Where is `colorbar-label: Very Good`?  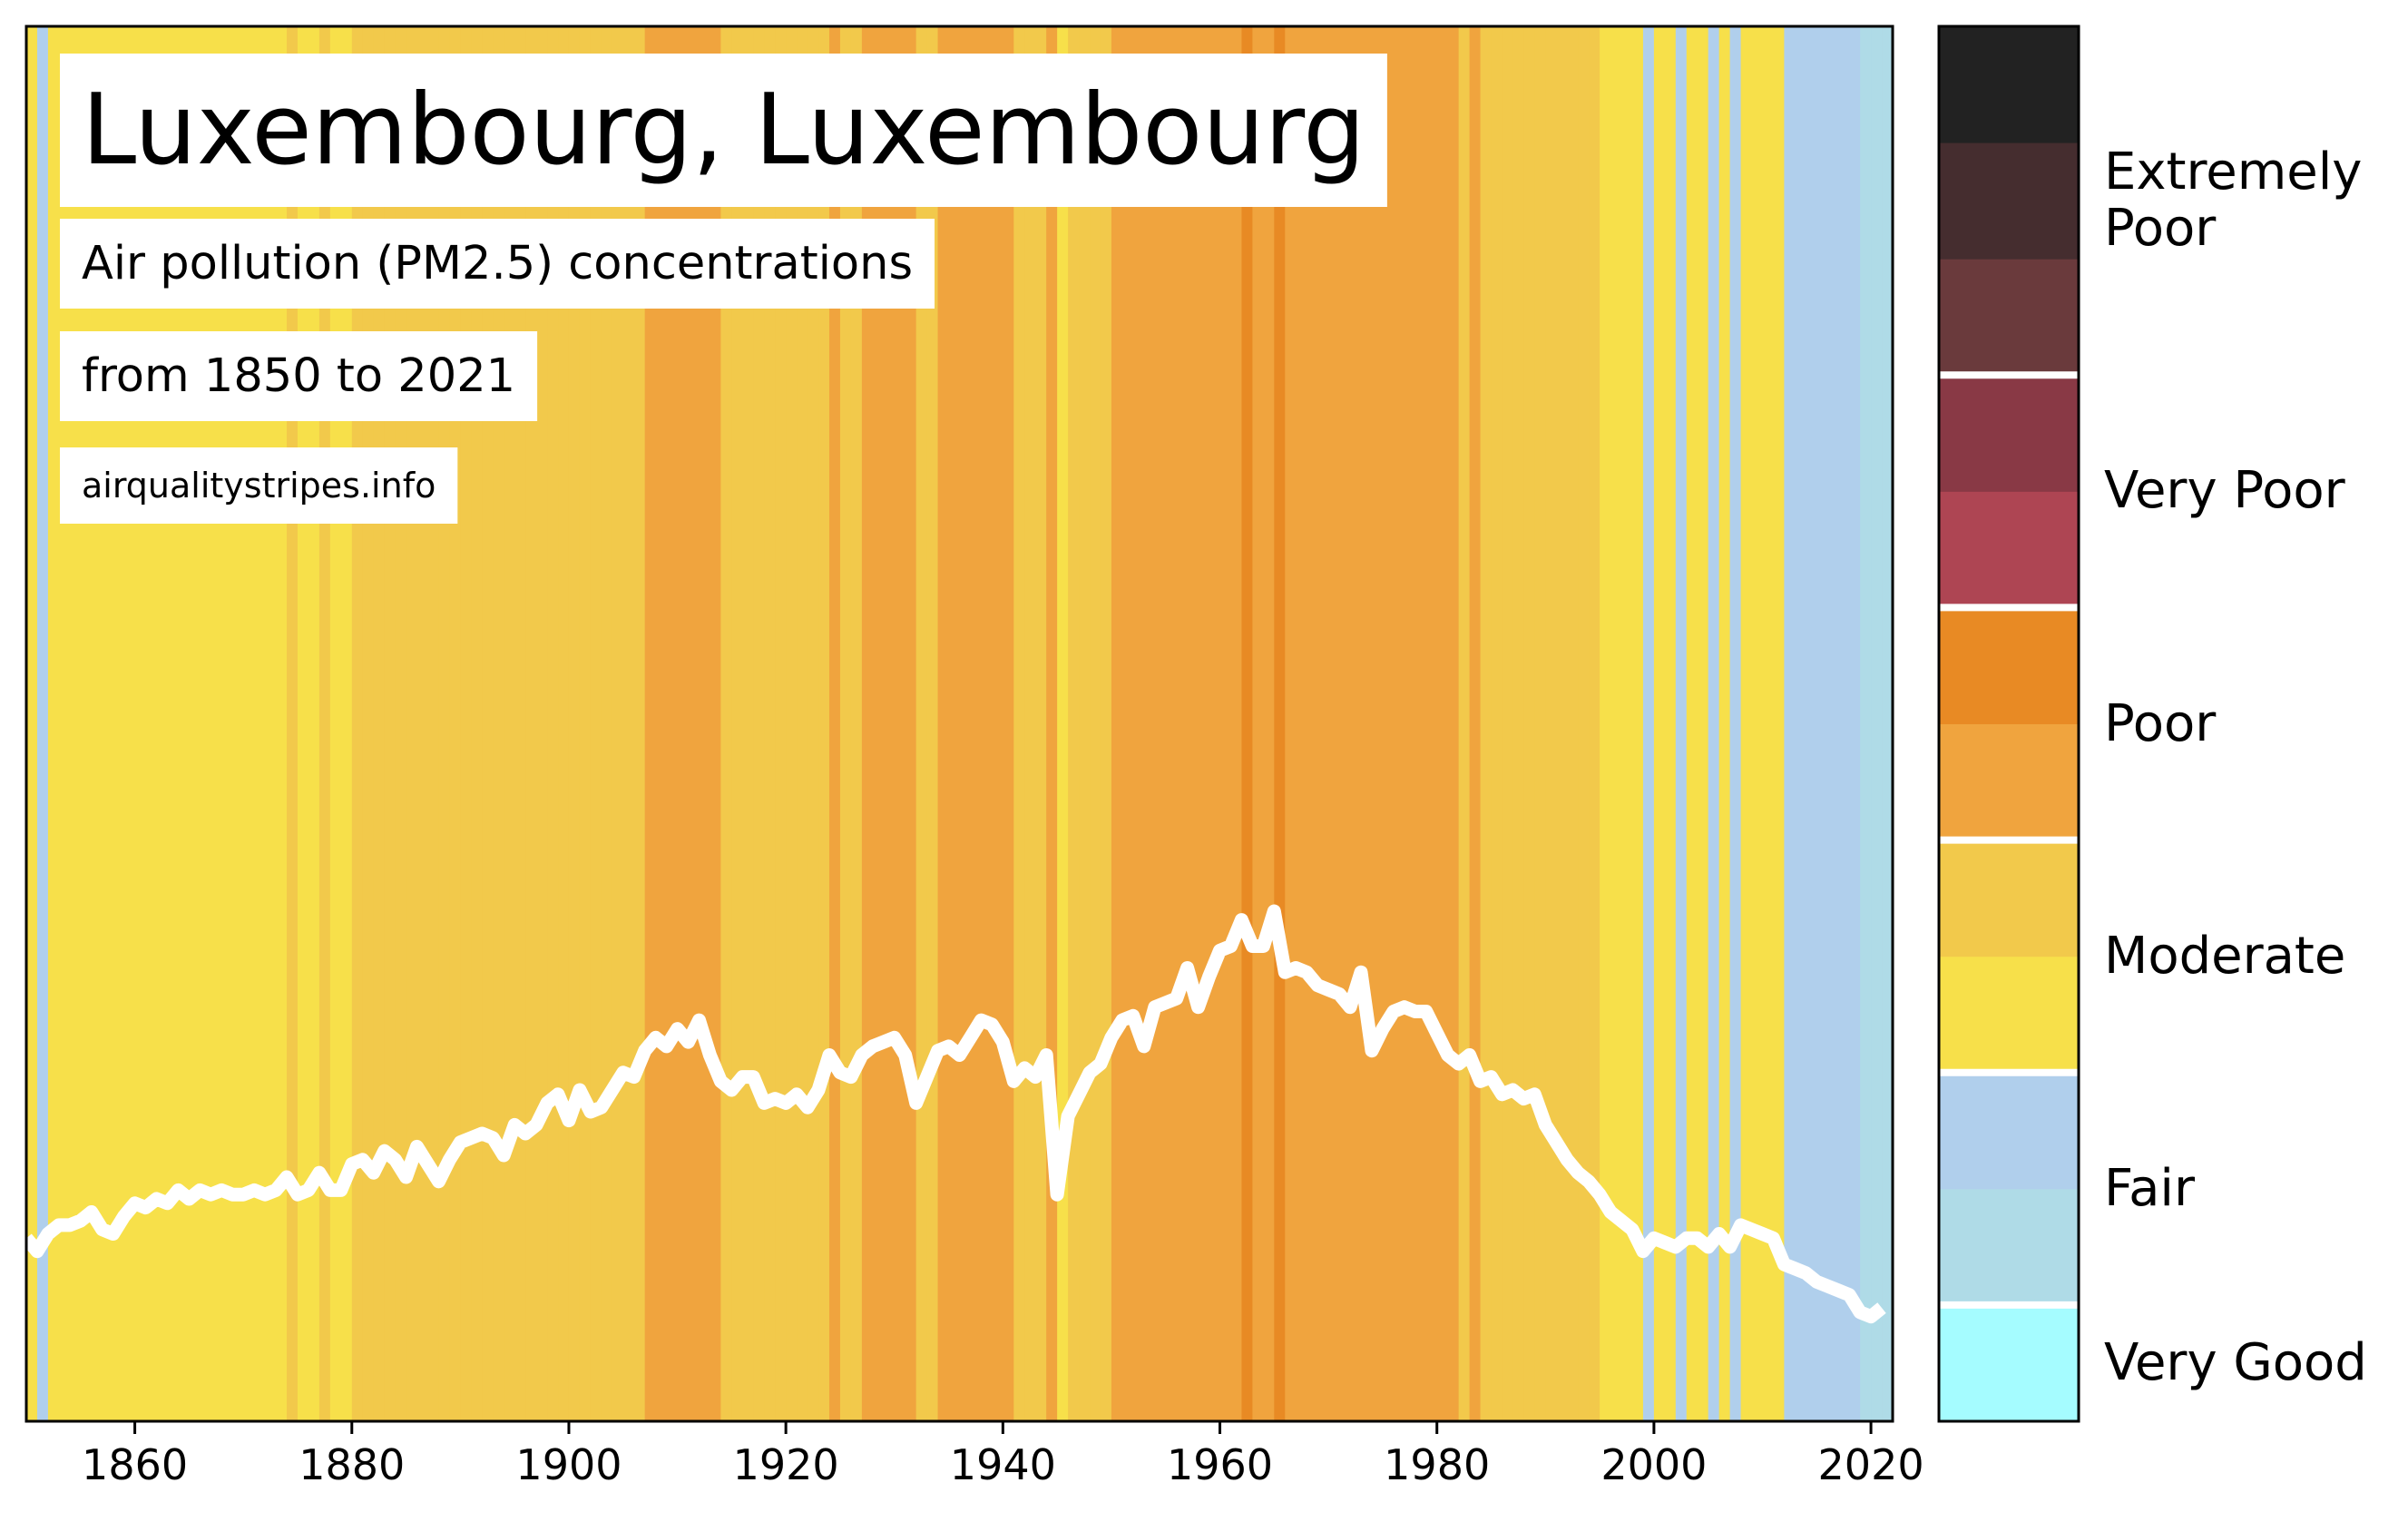
colorbar-label: Very Good is located at coordinates (2236, 1362).